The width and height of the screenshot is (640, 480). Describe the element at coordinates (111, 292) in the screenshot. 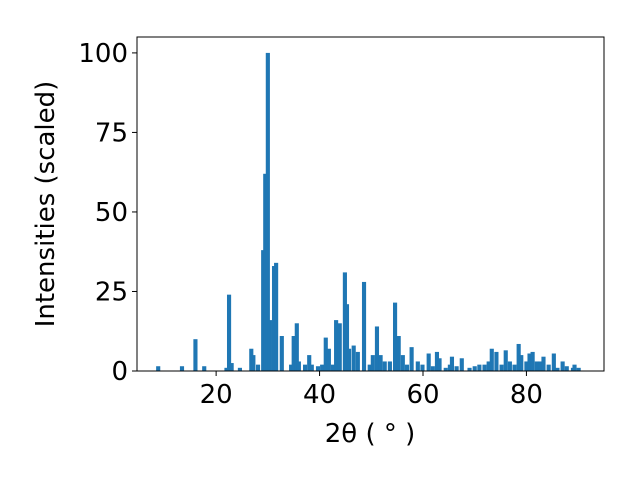

I see `y-tick-label: 25` at that location.